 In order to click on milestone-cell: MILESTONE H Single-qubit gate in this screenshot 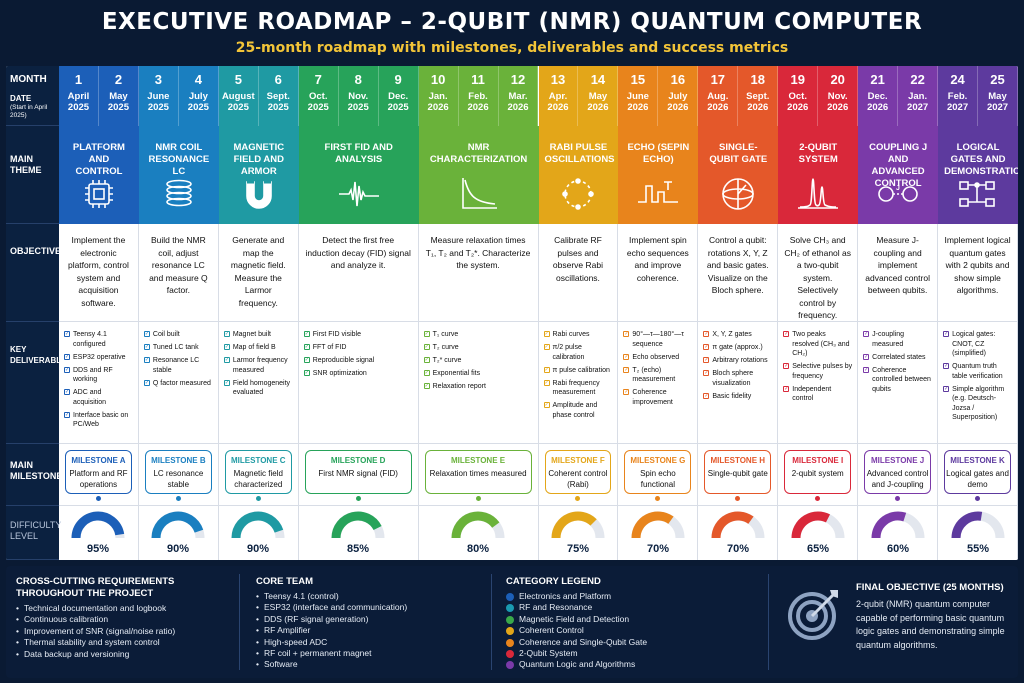, I will do `click(738, 475)`.